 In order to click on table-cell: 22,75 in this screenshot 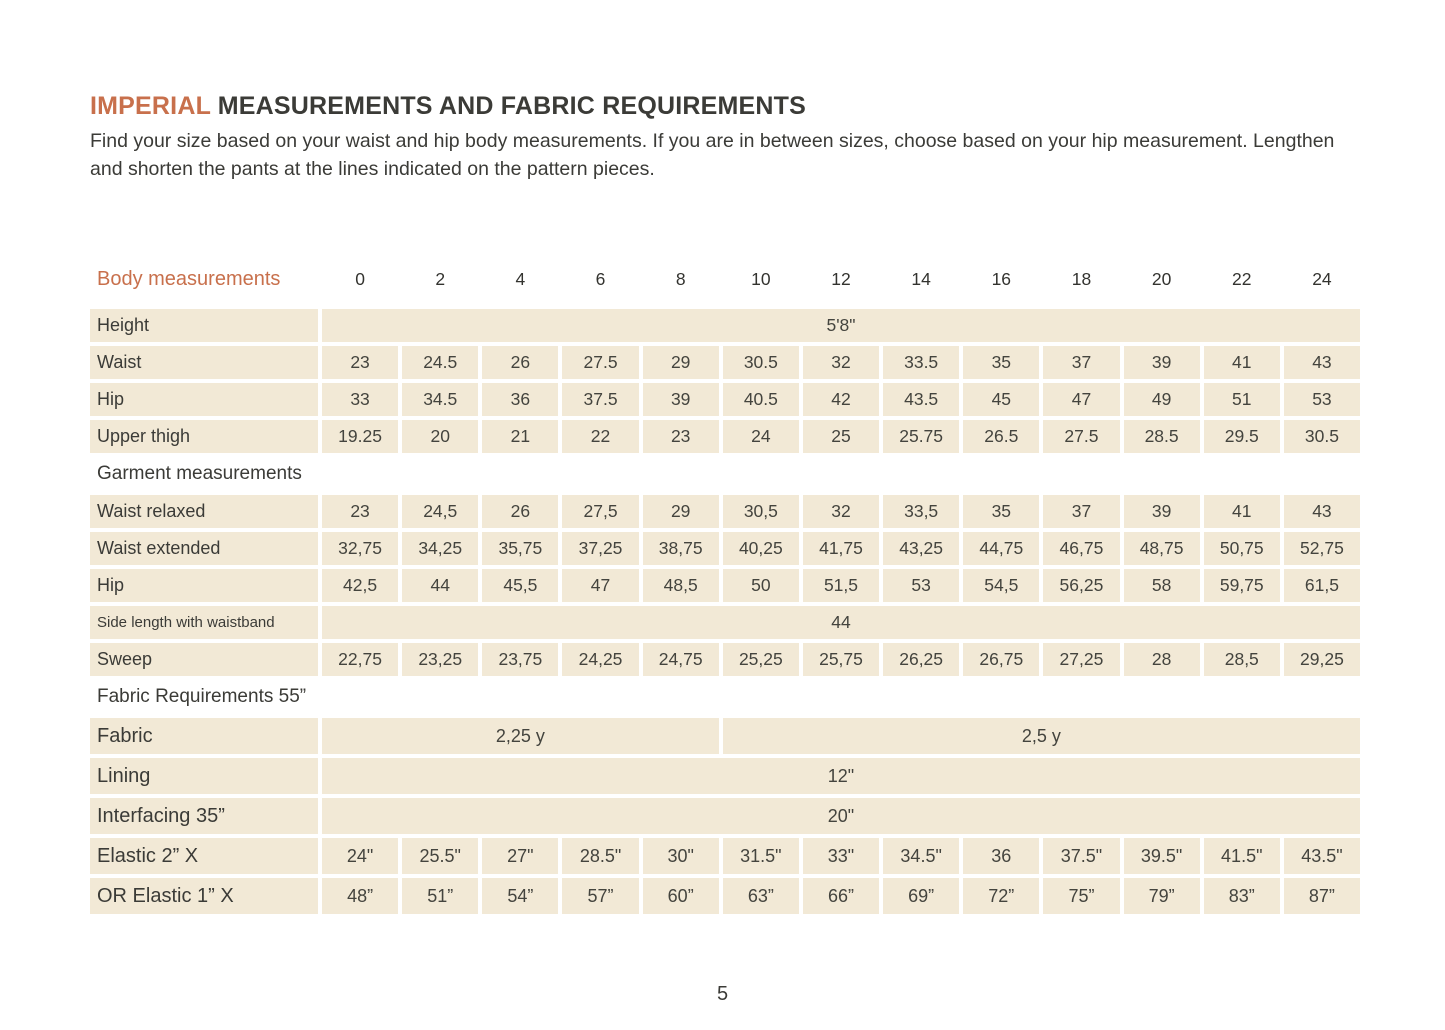, I will do `click(360, 659)`.